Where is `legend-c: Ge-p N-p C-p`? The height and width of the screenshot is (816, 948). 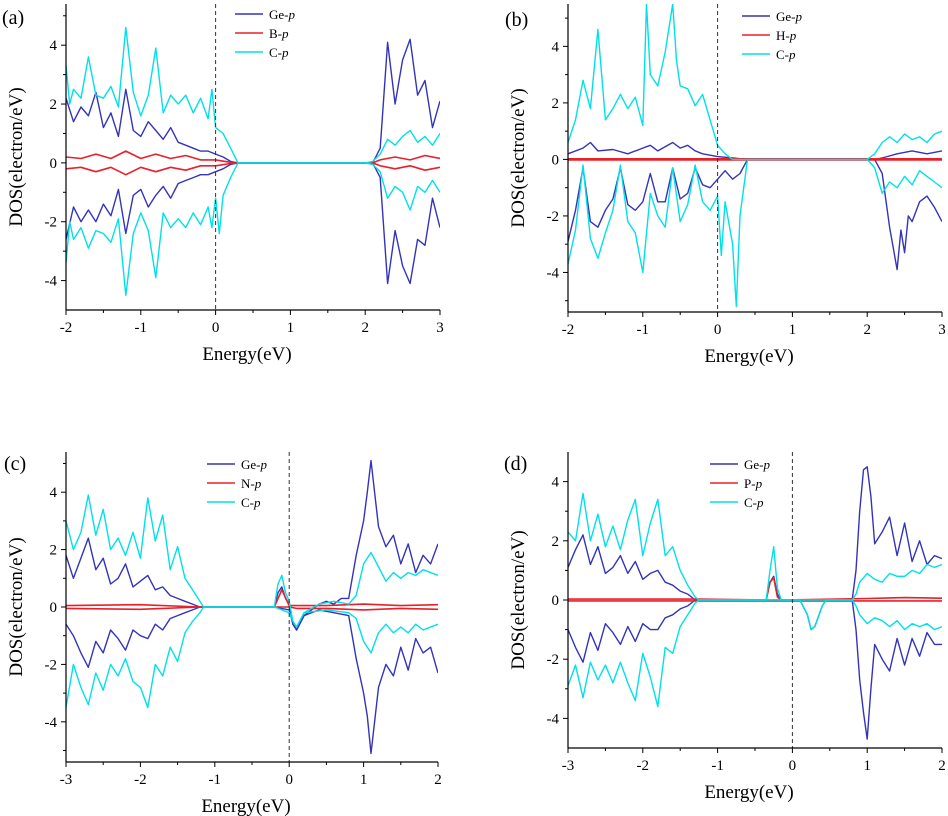
legend-c: Ge-p N-p C-p is located at coordinates (237, 483).